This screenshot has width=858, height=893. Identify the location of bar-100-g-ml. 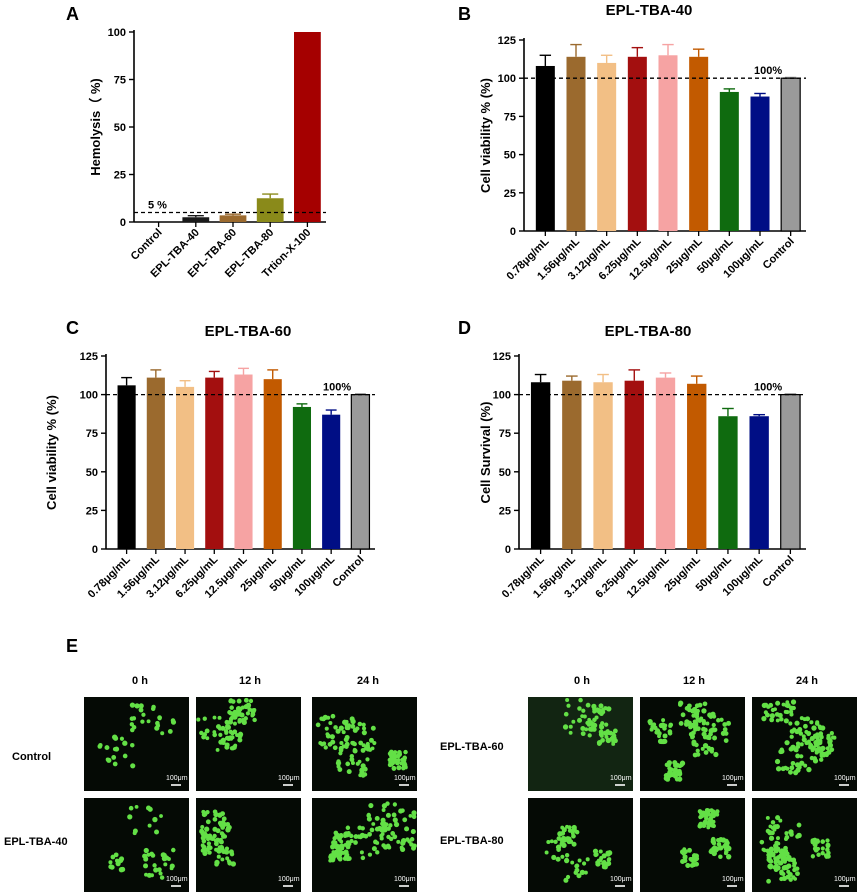
(331, 481).